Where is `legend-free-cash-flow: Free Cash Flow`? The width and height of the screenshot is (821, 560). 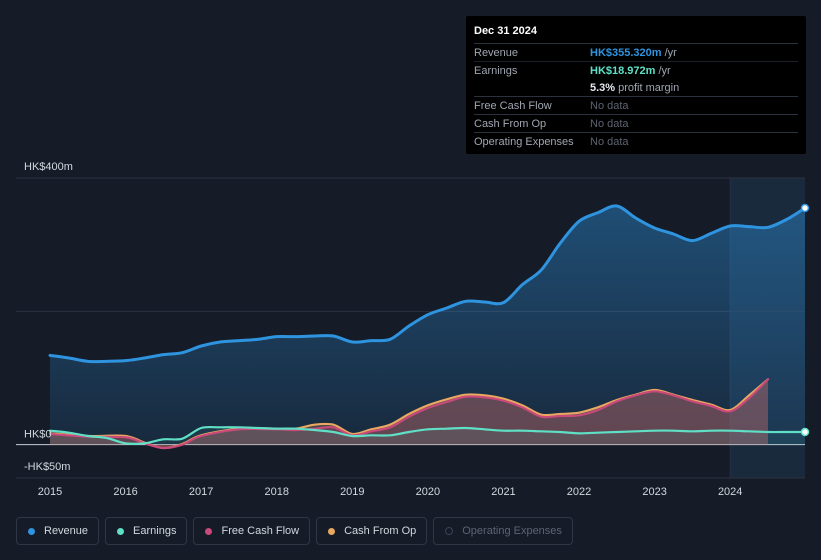 legend-free-cash-flow: Free Cash Flow is located at coordinates (252, 531).